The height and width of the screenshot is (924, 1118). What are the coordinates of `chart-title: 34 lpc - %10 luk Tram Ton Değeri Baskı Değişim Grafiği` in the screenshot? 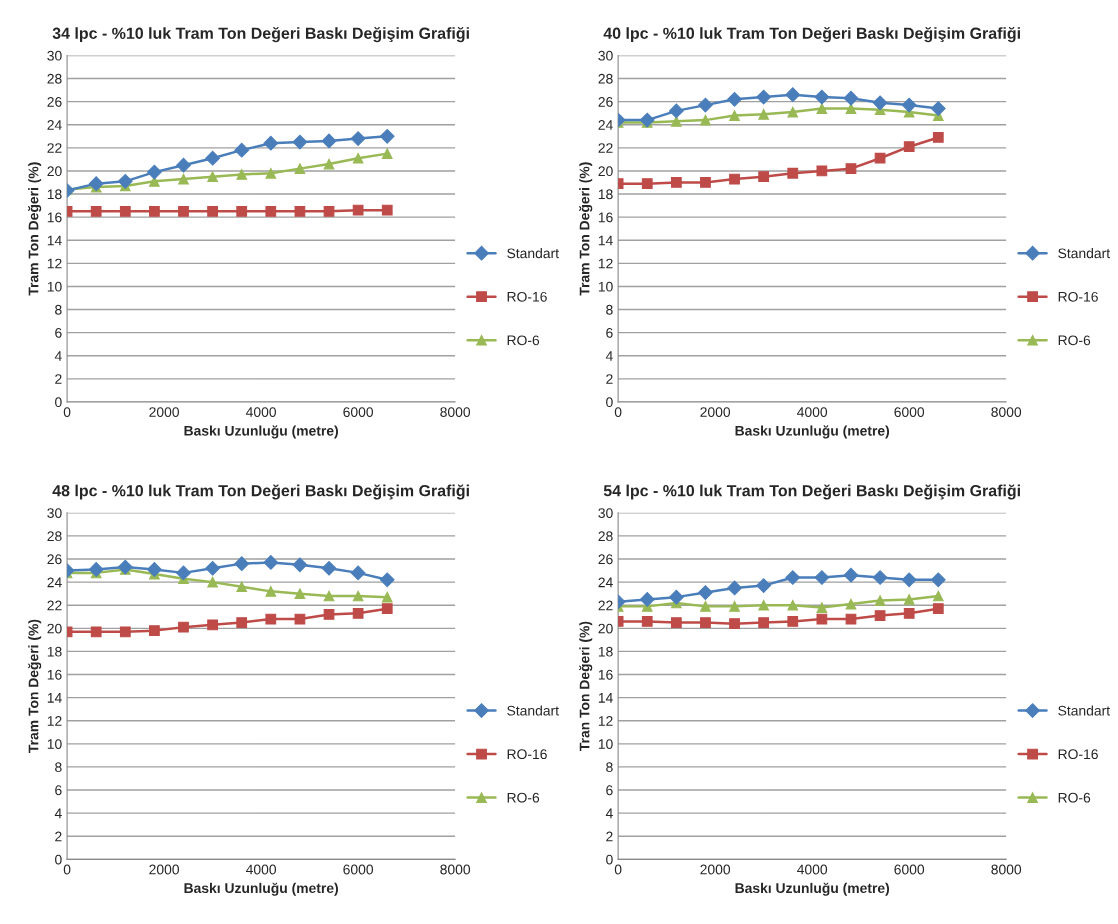 It's located at (260, 35).